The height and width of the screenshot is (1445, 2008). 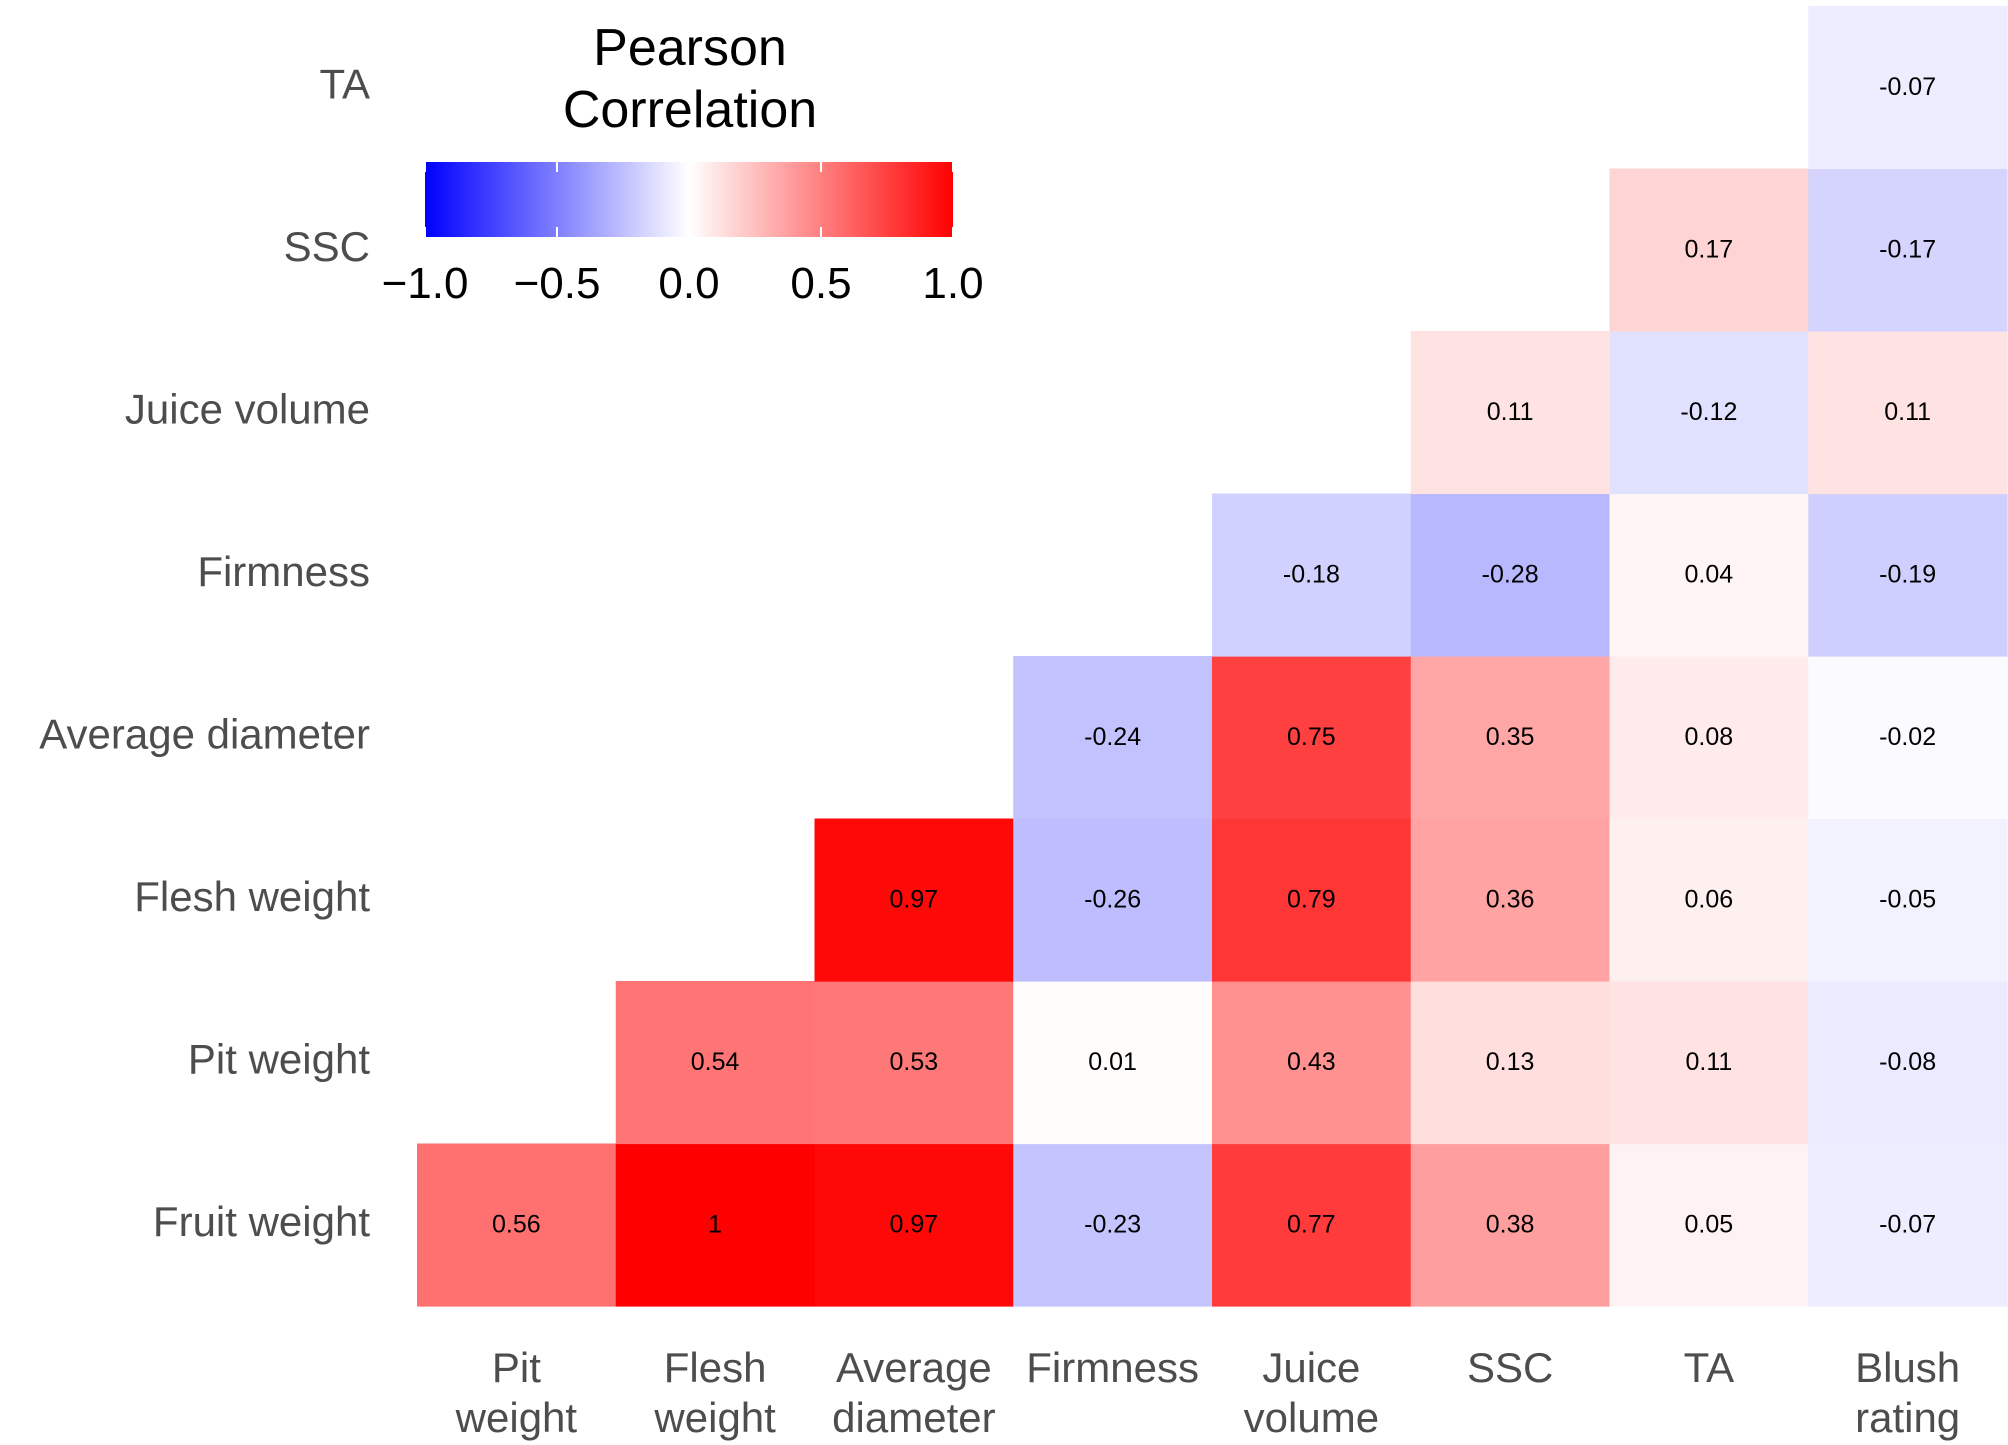 I want to click on cell-value-label: -0.19, so click(x=1907, y=574).